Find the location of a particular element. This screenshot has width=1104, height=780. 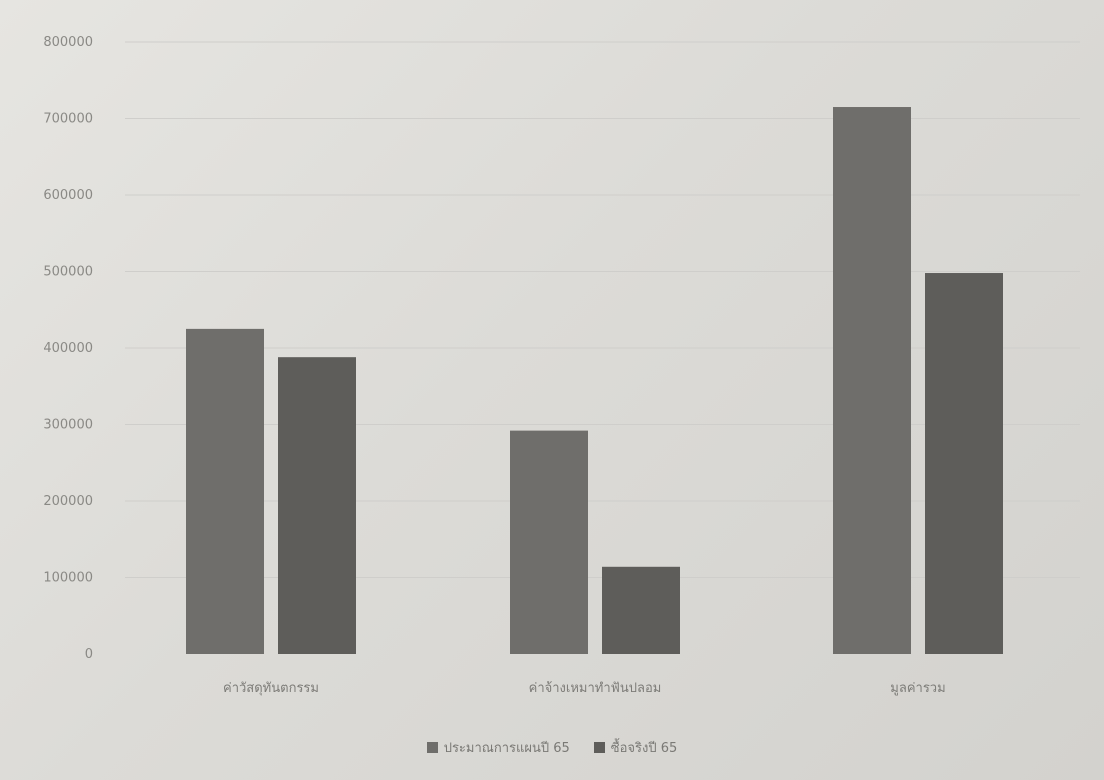

x-category-label: ค่าวัสดุทันตกรรม is located at coordinates (271, 688).